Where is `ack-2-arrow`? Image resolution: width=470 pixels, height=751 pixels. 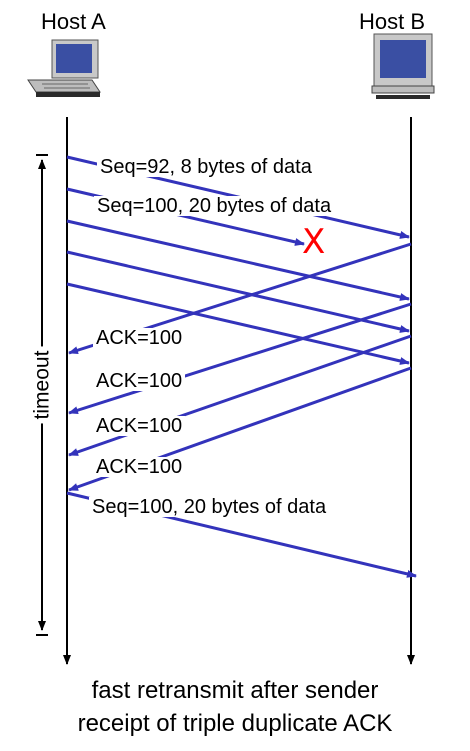
ack-2-arrow is located at coordinates (240, 358).